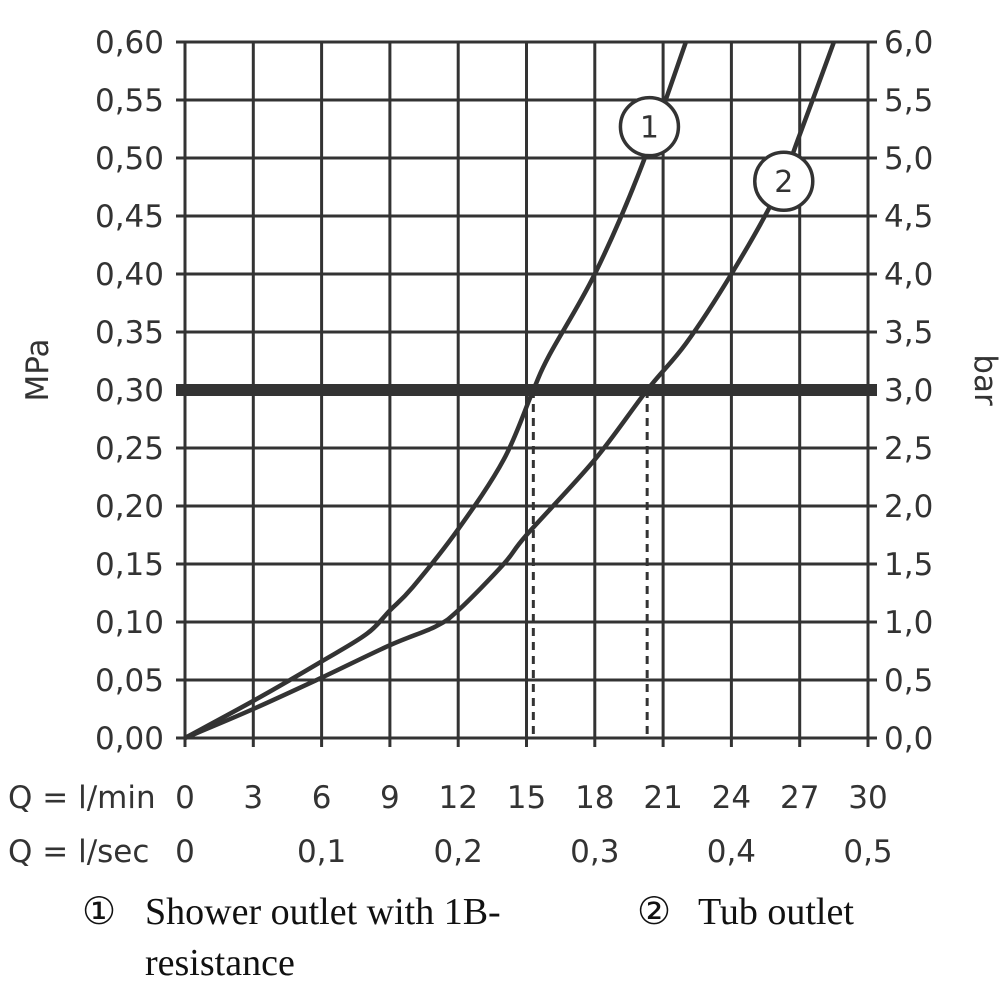 The height and width of the screenshot is (1000, 1000). Describe the element at coordinates (323, 912) in the screenshot. I see `legend-label-1-line-1: Shower outlet with 1B-` at that location.